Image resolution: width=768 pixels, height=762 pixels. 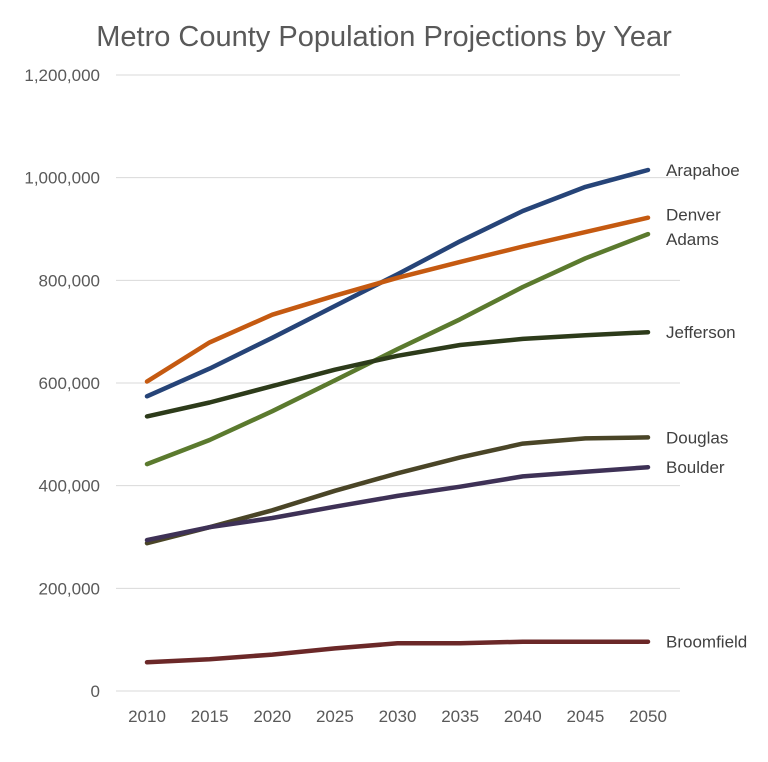 I want to click on x-tick-label: 2020, so click(x=272, y=716).